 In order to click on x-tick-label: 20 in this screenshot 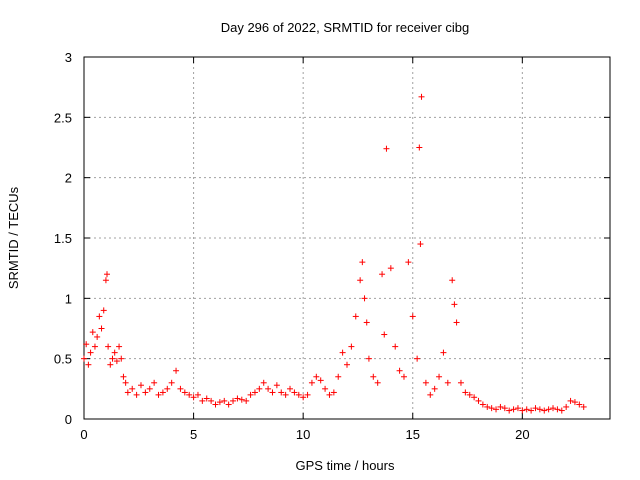, I will do `click(522, 434)`.